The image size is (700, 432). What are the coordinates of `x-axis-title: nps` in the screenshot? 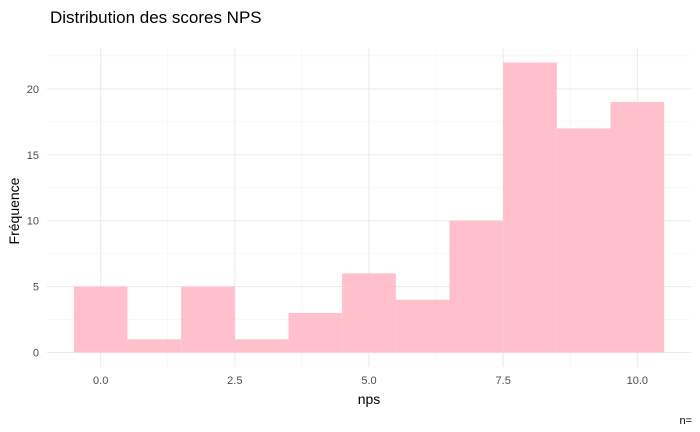 It's located at (369, 399).